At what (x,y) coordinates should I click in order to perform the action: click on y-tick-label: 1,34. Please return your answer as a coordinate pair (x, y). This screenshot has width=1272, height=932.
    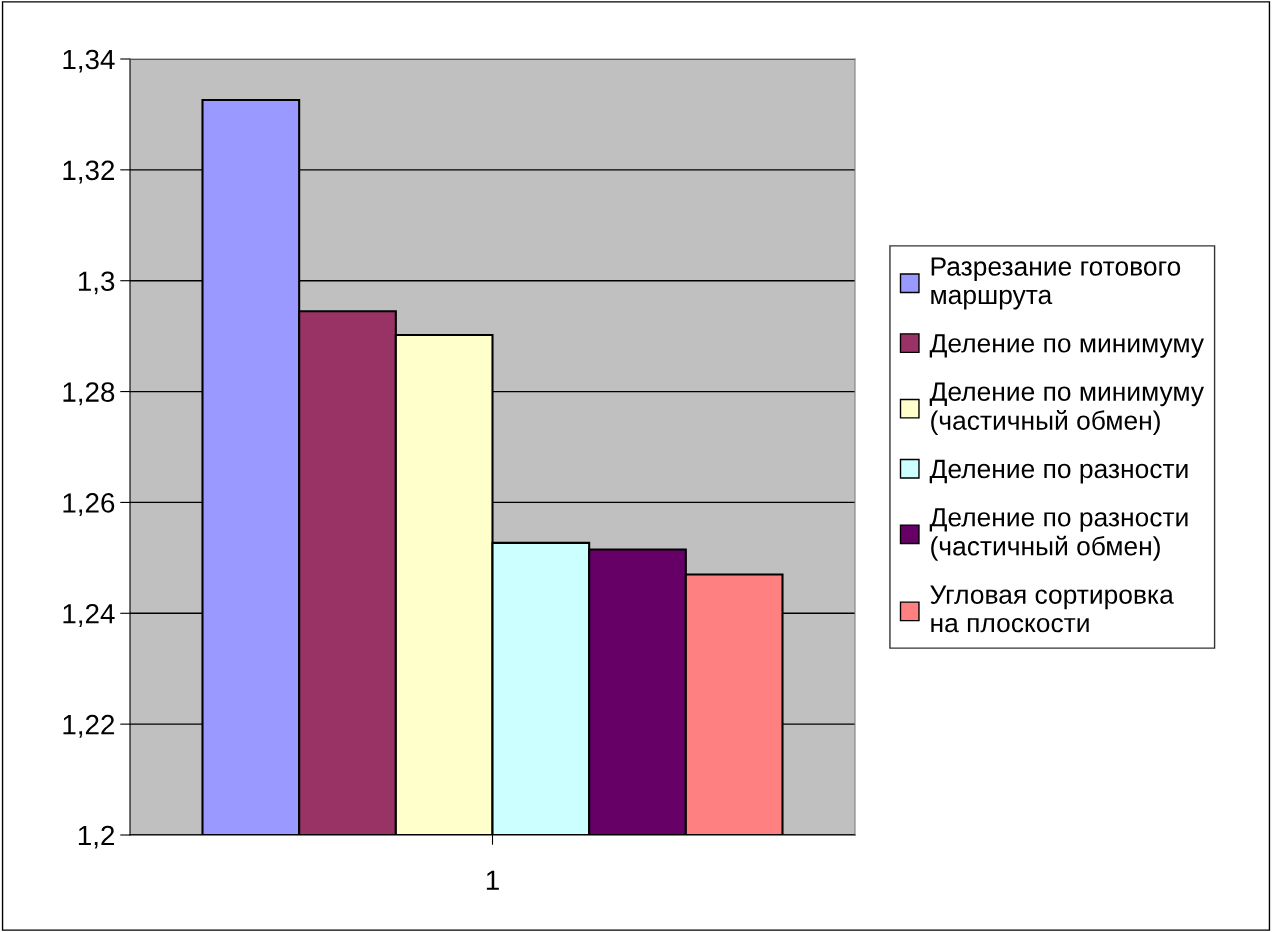
    Looking at the image, I should click on (89, 61).